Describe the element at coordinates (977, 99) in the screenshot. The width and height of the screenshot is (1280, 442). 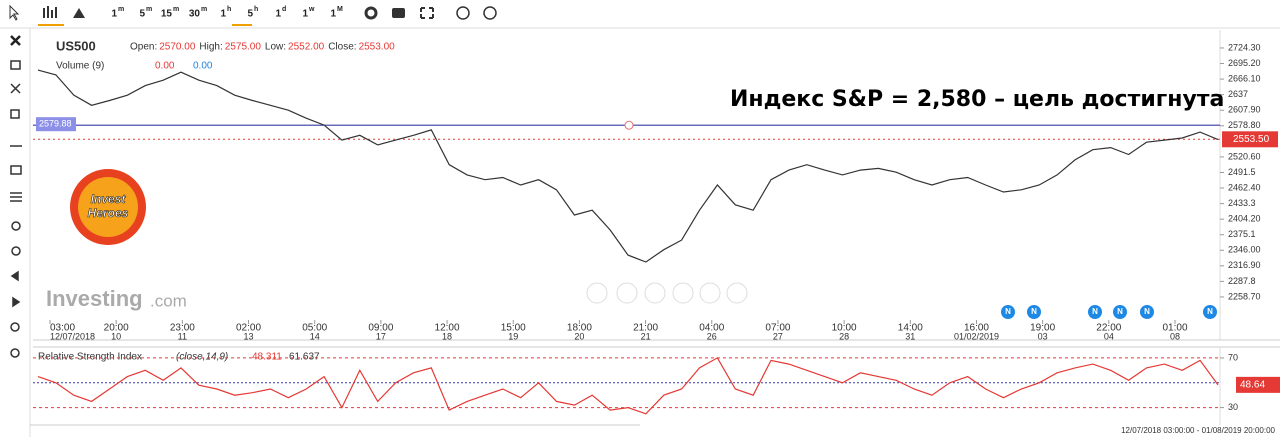
I see `annotation: Индекс S&P = 2,580 – цель достигнута` at that location.